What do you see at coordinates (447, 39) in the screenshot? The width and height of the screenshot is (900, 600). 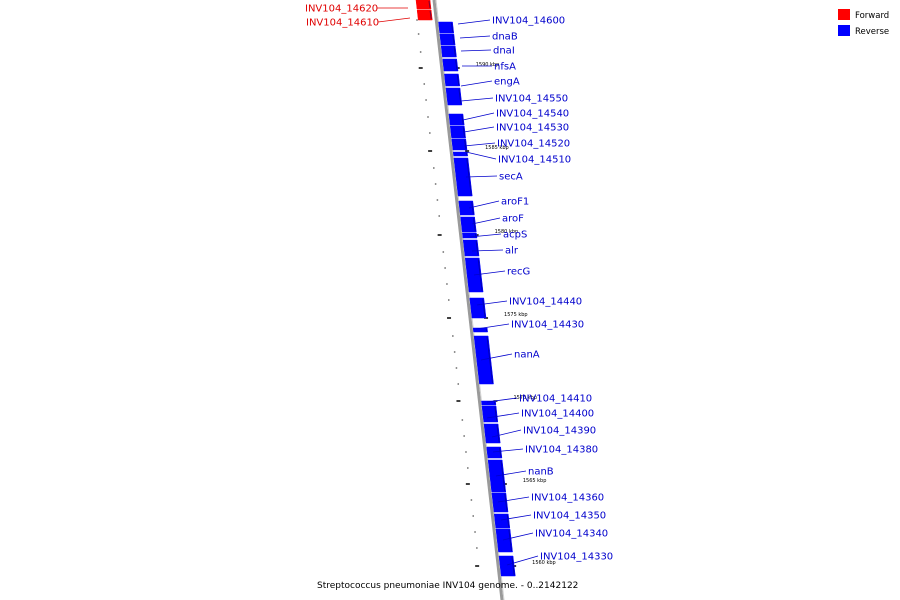 I see `reverse-gene-dnaB` at bounding box center [447, 39].